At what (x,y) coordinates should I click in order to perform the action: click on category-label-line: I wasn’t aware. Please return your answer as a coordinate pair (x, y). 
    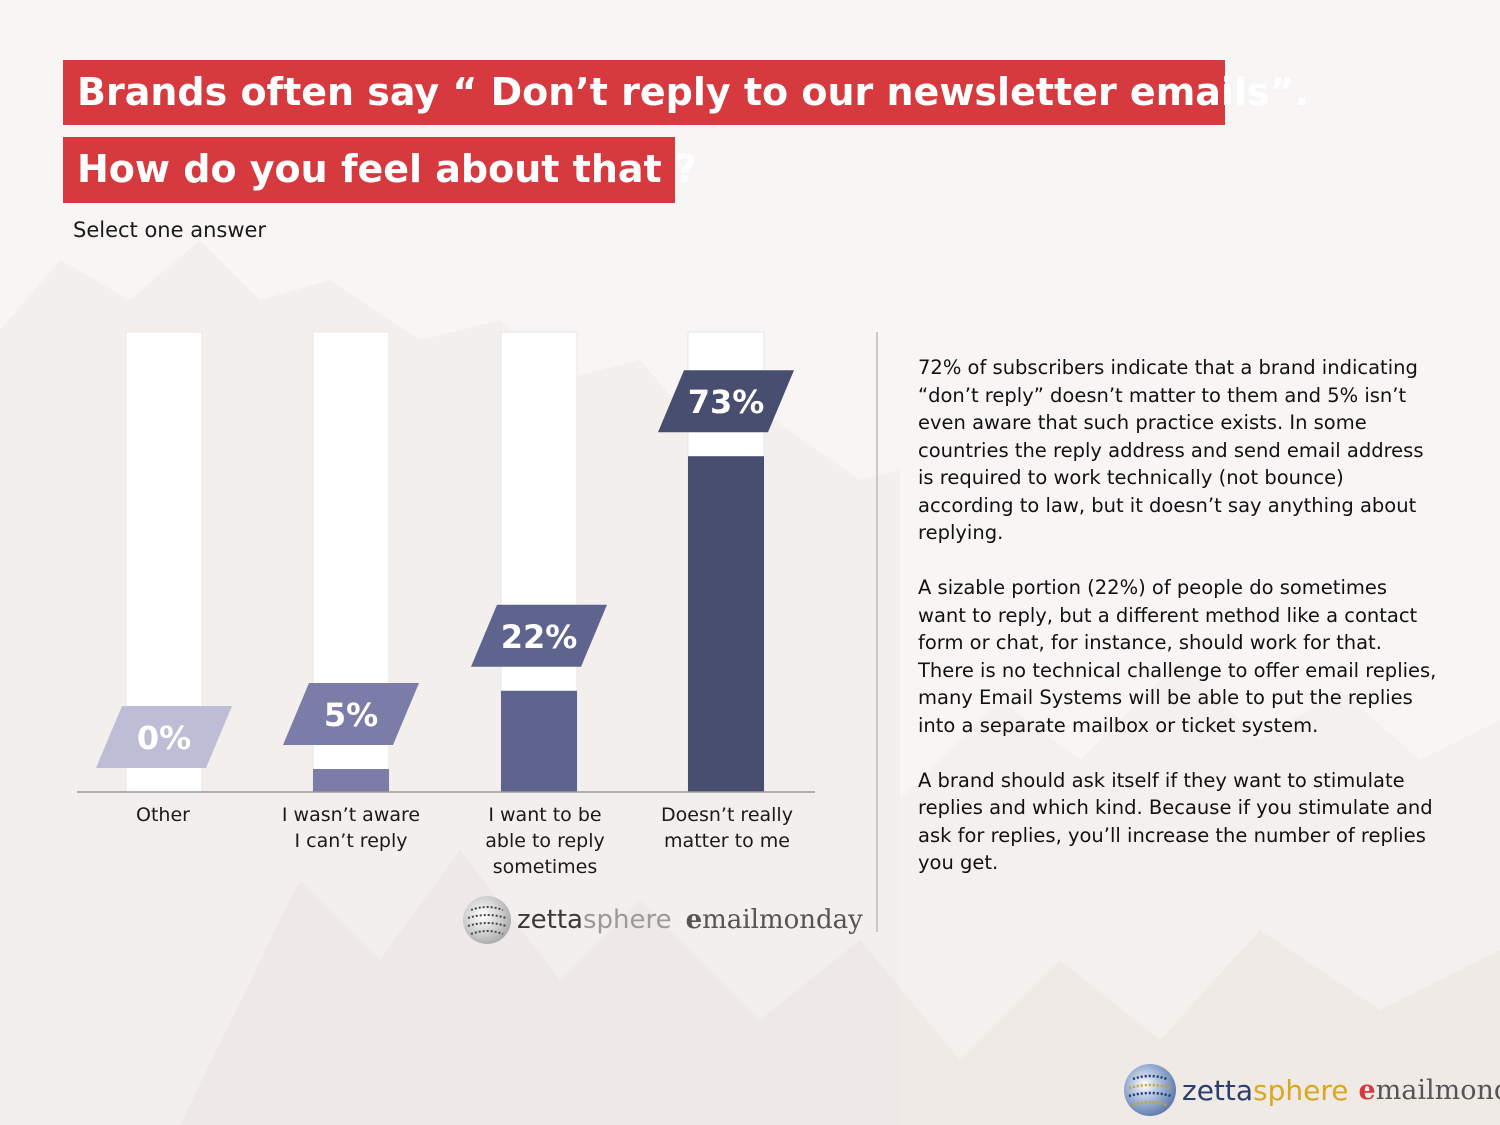
    Looking at the image, I should click on (351, 815).